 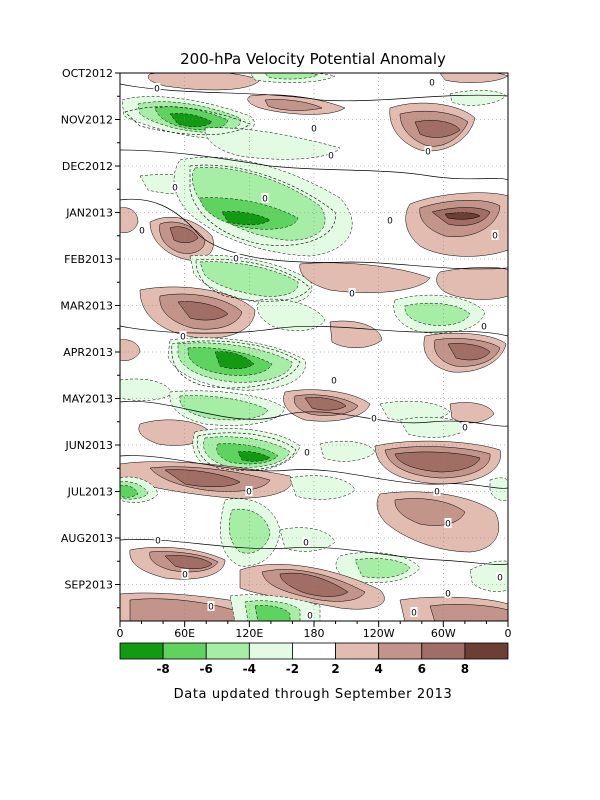 What do you see at coordinates (314, 630) in the screenshot?
I see `x-axis: 0 60E 120E 180 120W 60W 0` at bounding box center [314, 630].